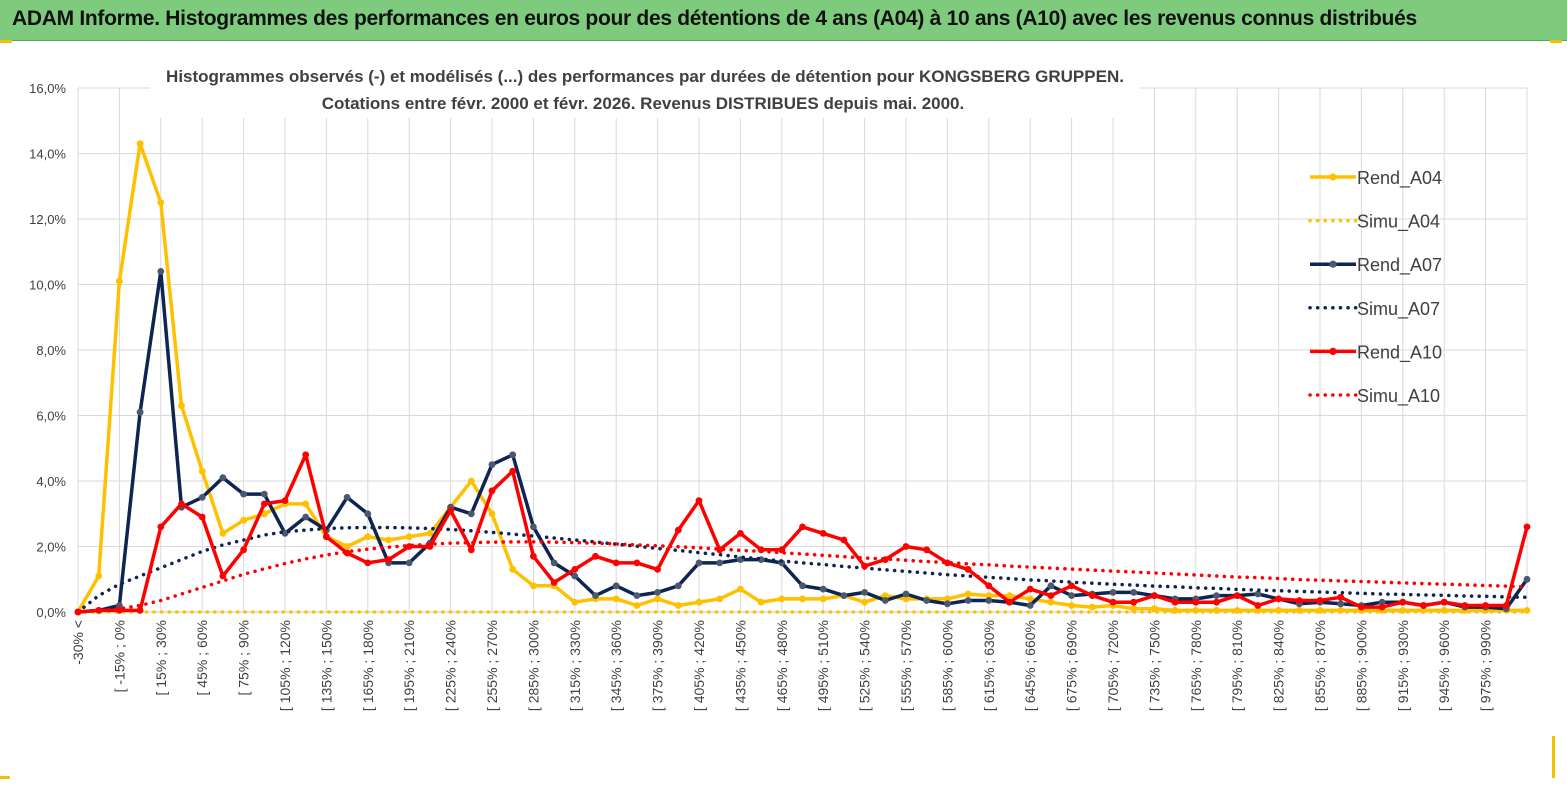  What do you see at coordinates (1403, 665) in the screenshot?
I see `x-tick-label: [ 915% ; 930%` at bounding box center [1403, 665].